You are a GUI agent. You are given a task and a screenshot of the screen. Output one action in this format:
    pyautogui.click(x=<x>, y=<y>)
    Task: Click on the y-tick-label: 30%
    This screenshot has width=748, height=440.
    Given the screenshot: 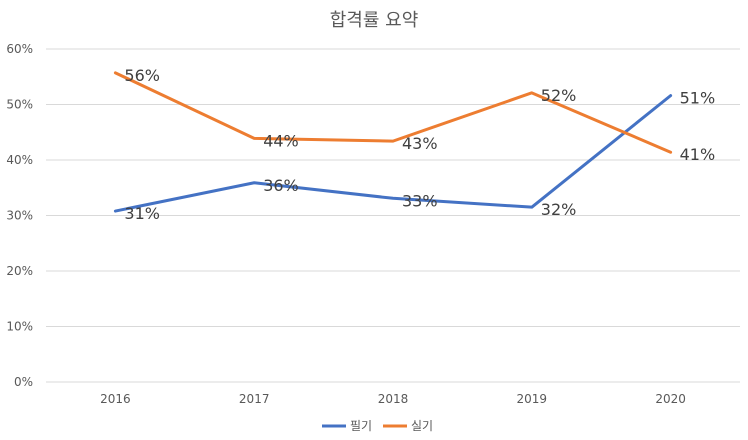 What is the action you would take?
    pyautogui.click(x=19, y=216)
    